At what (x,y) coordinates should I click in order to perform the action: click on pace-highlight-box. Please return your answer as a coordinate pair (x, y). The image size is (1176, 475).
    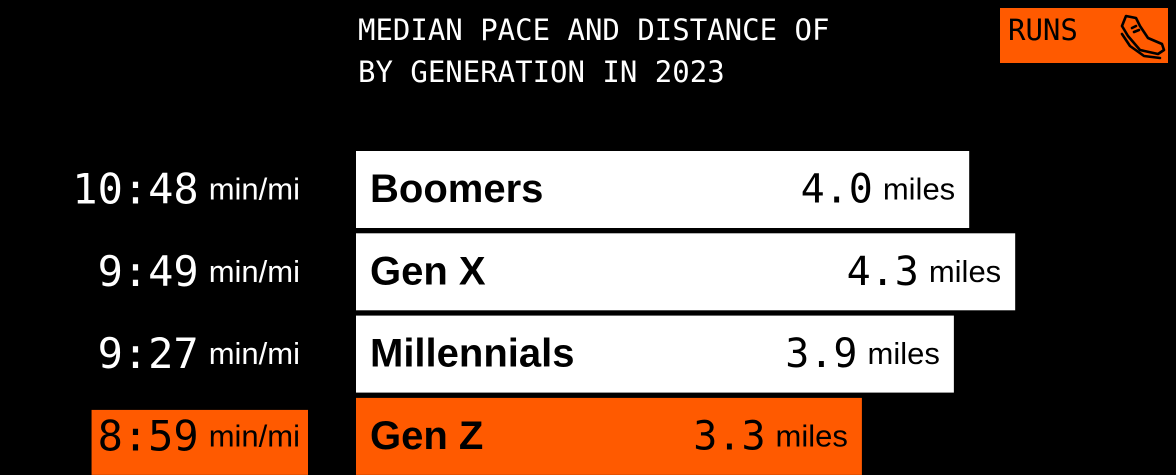
    Looking at the image, I should click on (199, 442).